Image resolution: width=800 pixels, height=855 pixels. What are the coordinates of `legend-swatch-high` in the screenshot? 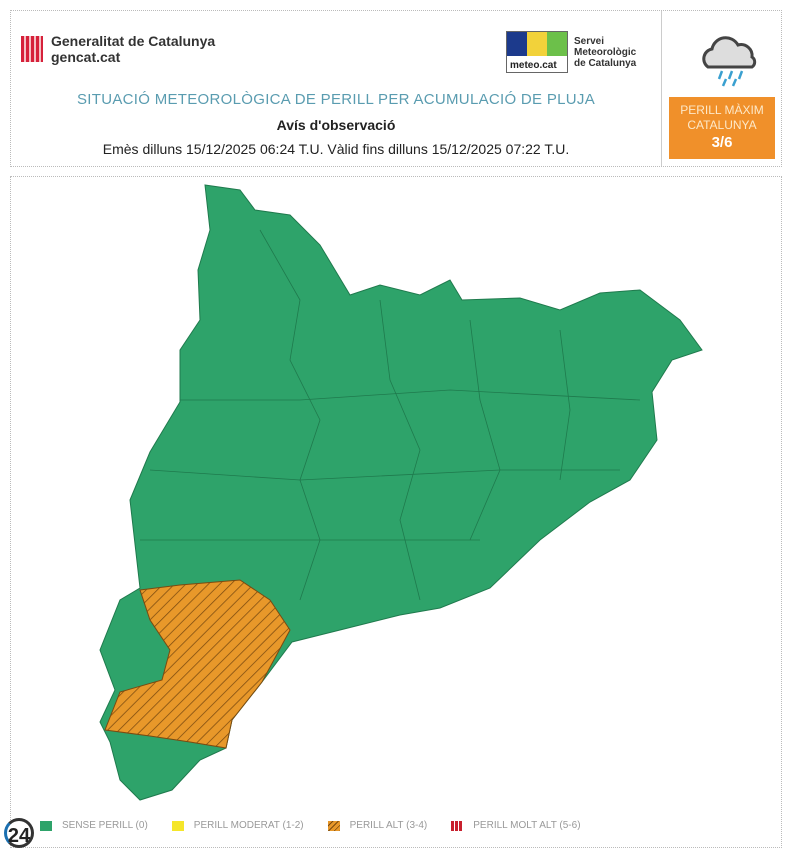 It's located at (333, 825).